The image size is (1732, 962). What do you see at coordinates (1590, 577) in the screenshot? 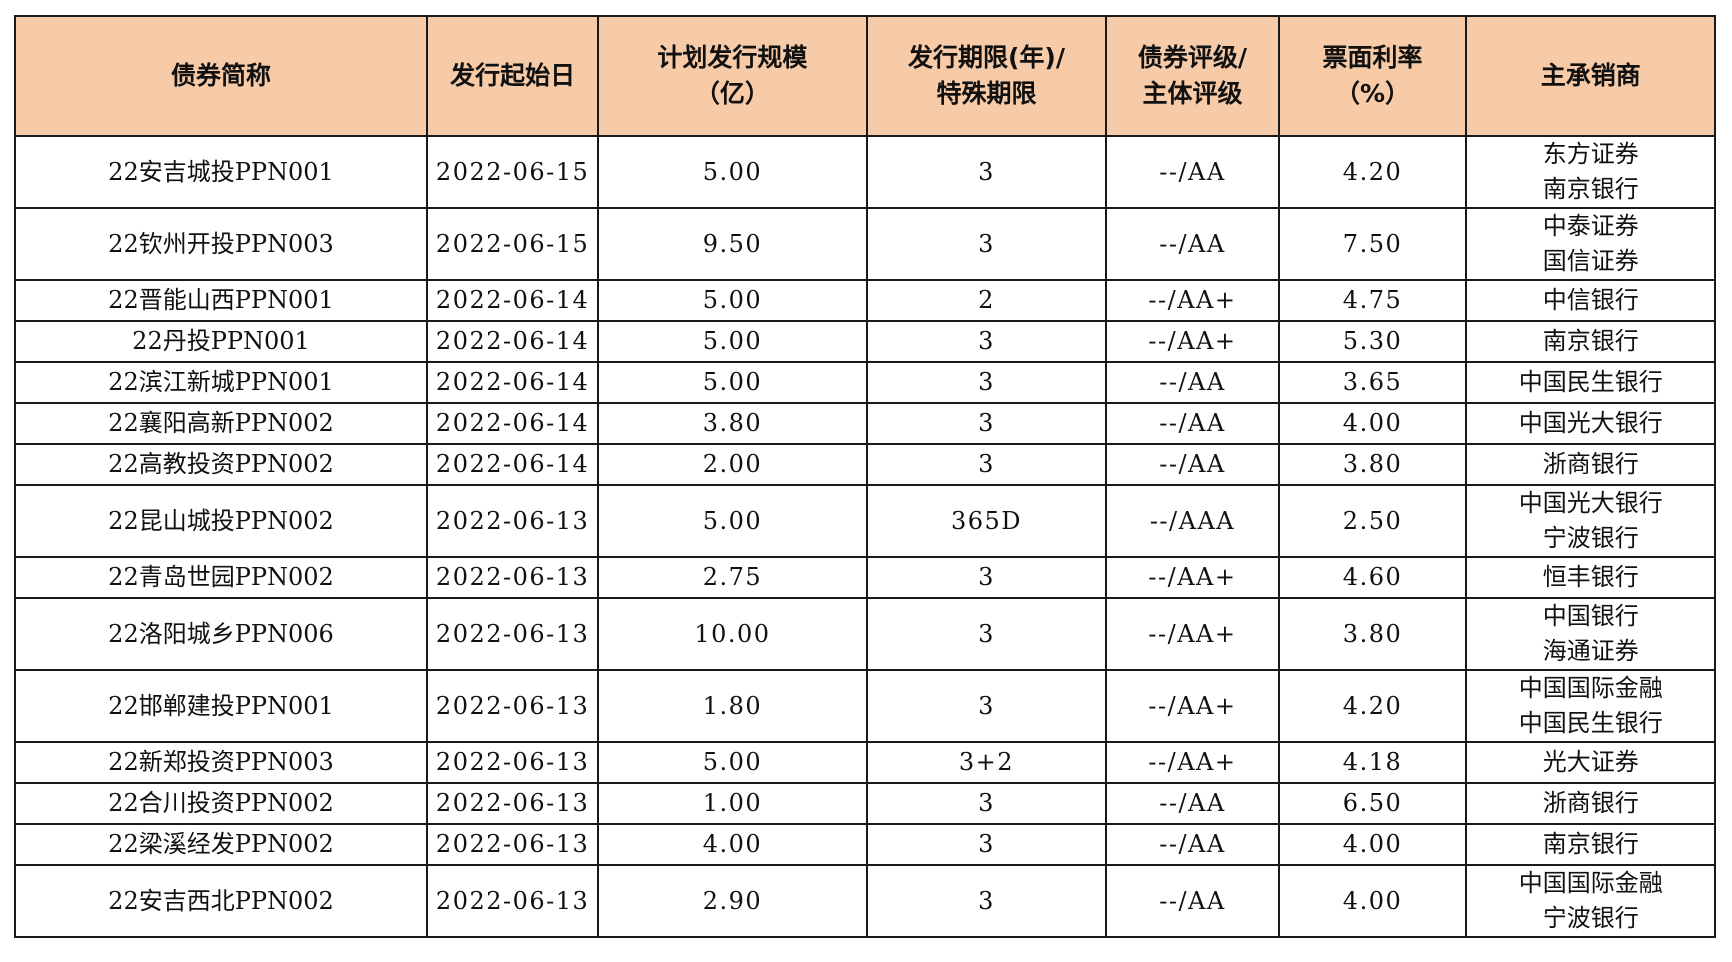
I see `cell-underwriter: 恒丰银行` at bounding box center [1590, 577].